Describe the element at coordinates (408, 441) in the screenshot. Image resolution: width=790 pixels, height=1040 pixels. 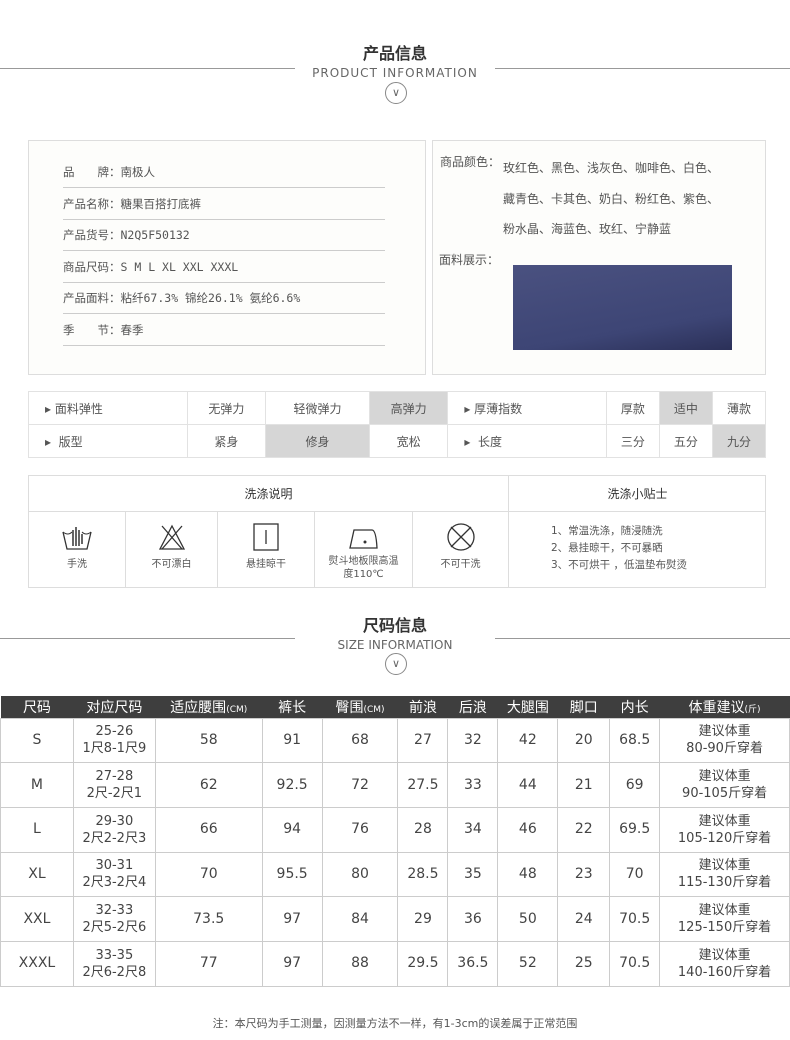
I see `attr-option: 宽松` at that location.